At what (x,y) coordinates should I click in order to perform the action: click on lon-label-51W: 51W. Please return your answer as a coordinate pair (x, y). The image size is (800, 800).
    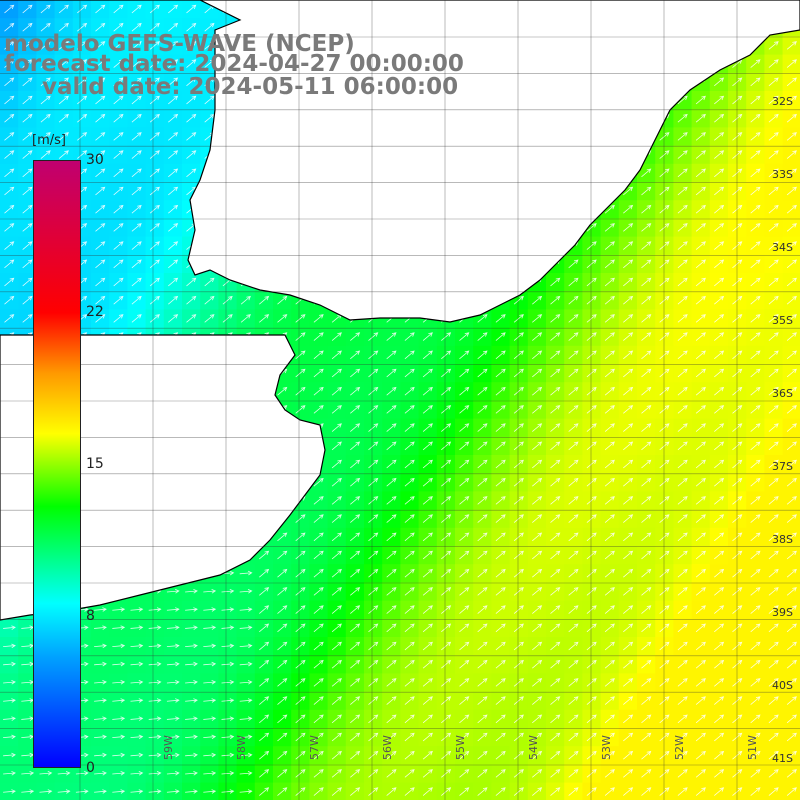
    Looking at the image, I should click on (752, 747).